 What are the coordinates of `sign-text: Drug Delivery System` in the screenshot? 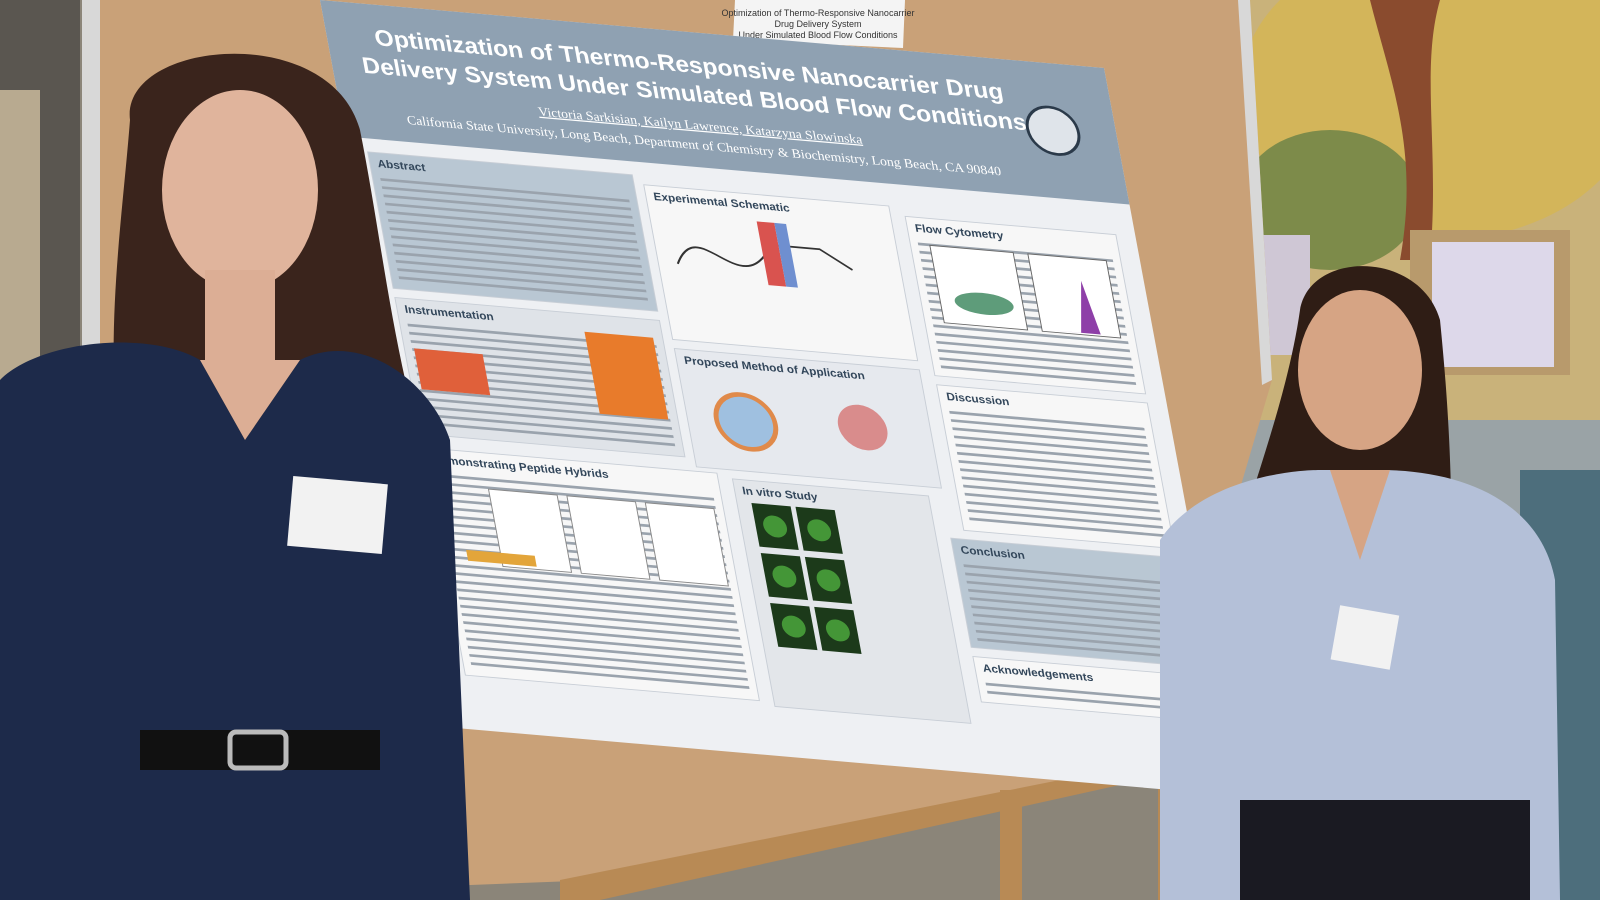 It's located at (817, 24).